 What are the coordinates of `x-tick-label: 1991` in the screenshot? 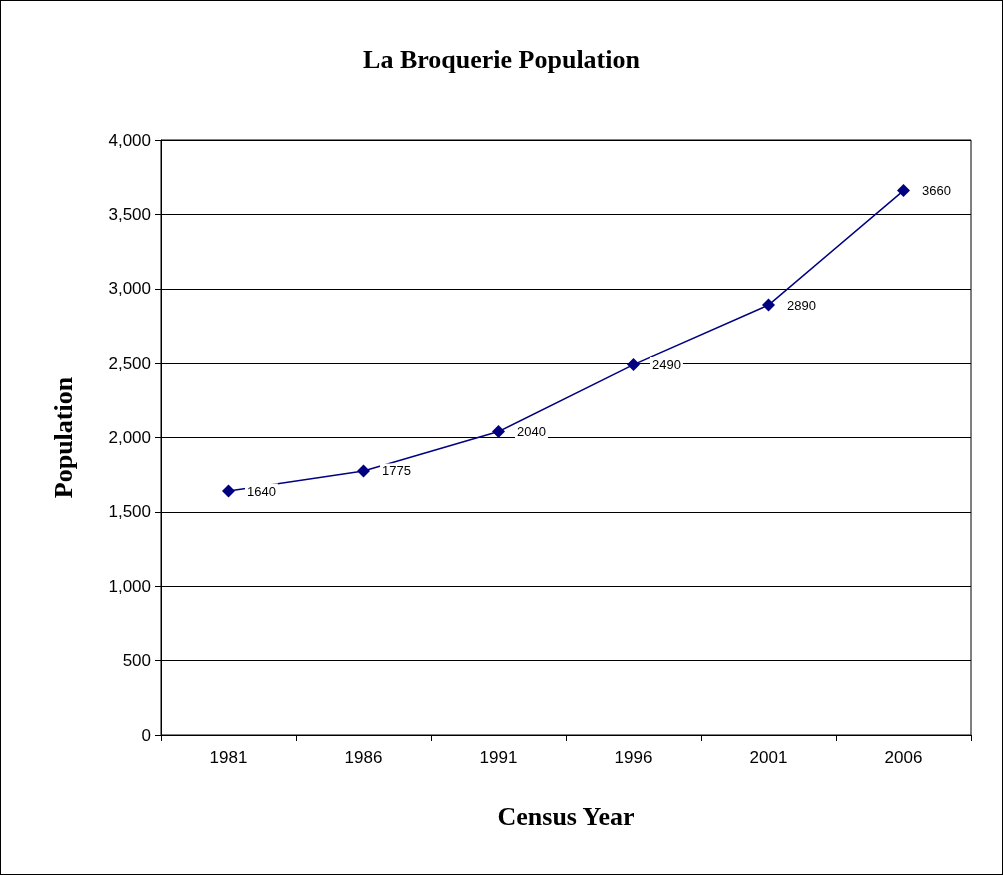 It's located at (498, 757).